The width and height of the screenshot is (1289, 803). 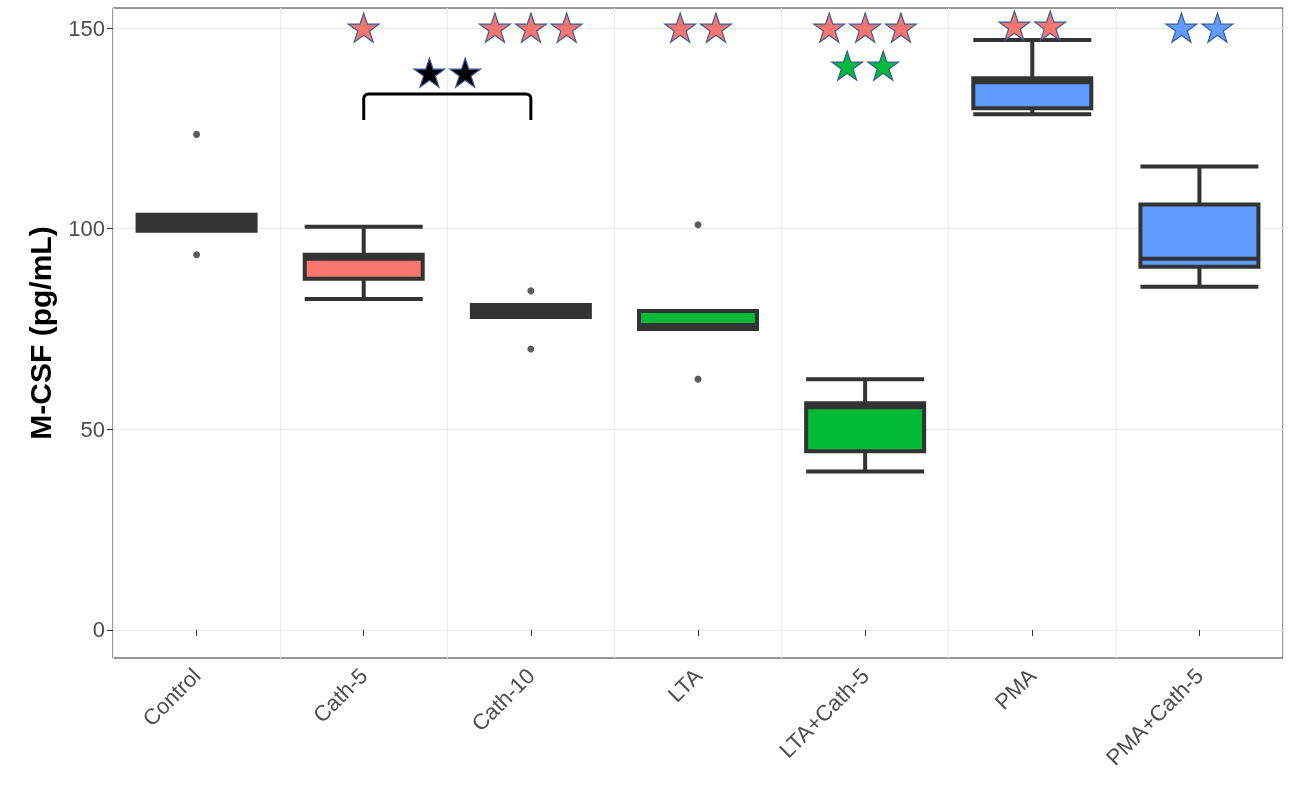 I want to click on y-tick-label: 100, so click(x=86, y=229).